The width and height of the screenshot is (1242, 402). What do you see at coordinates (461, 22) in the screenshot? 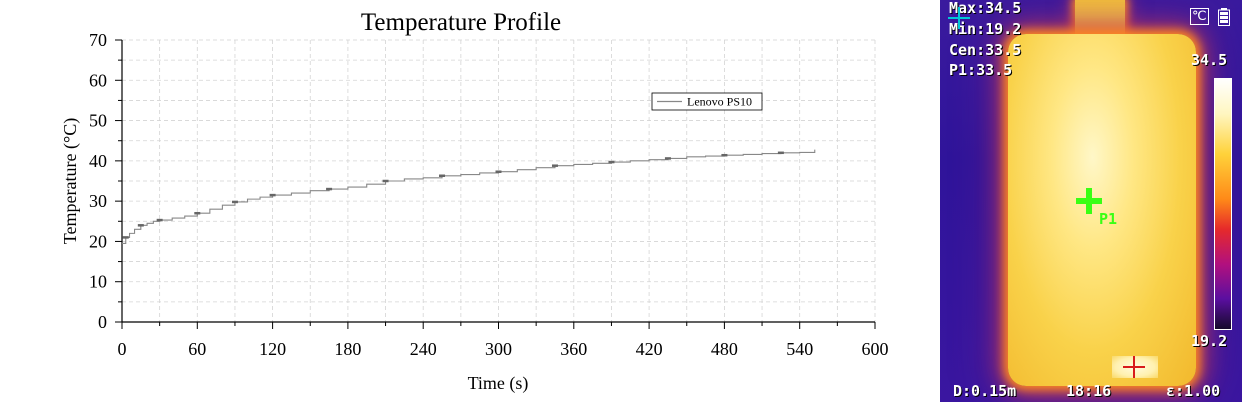
I see `chart-title: Temperature Profile` at bounding box center [461, 22].